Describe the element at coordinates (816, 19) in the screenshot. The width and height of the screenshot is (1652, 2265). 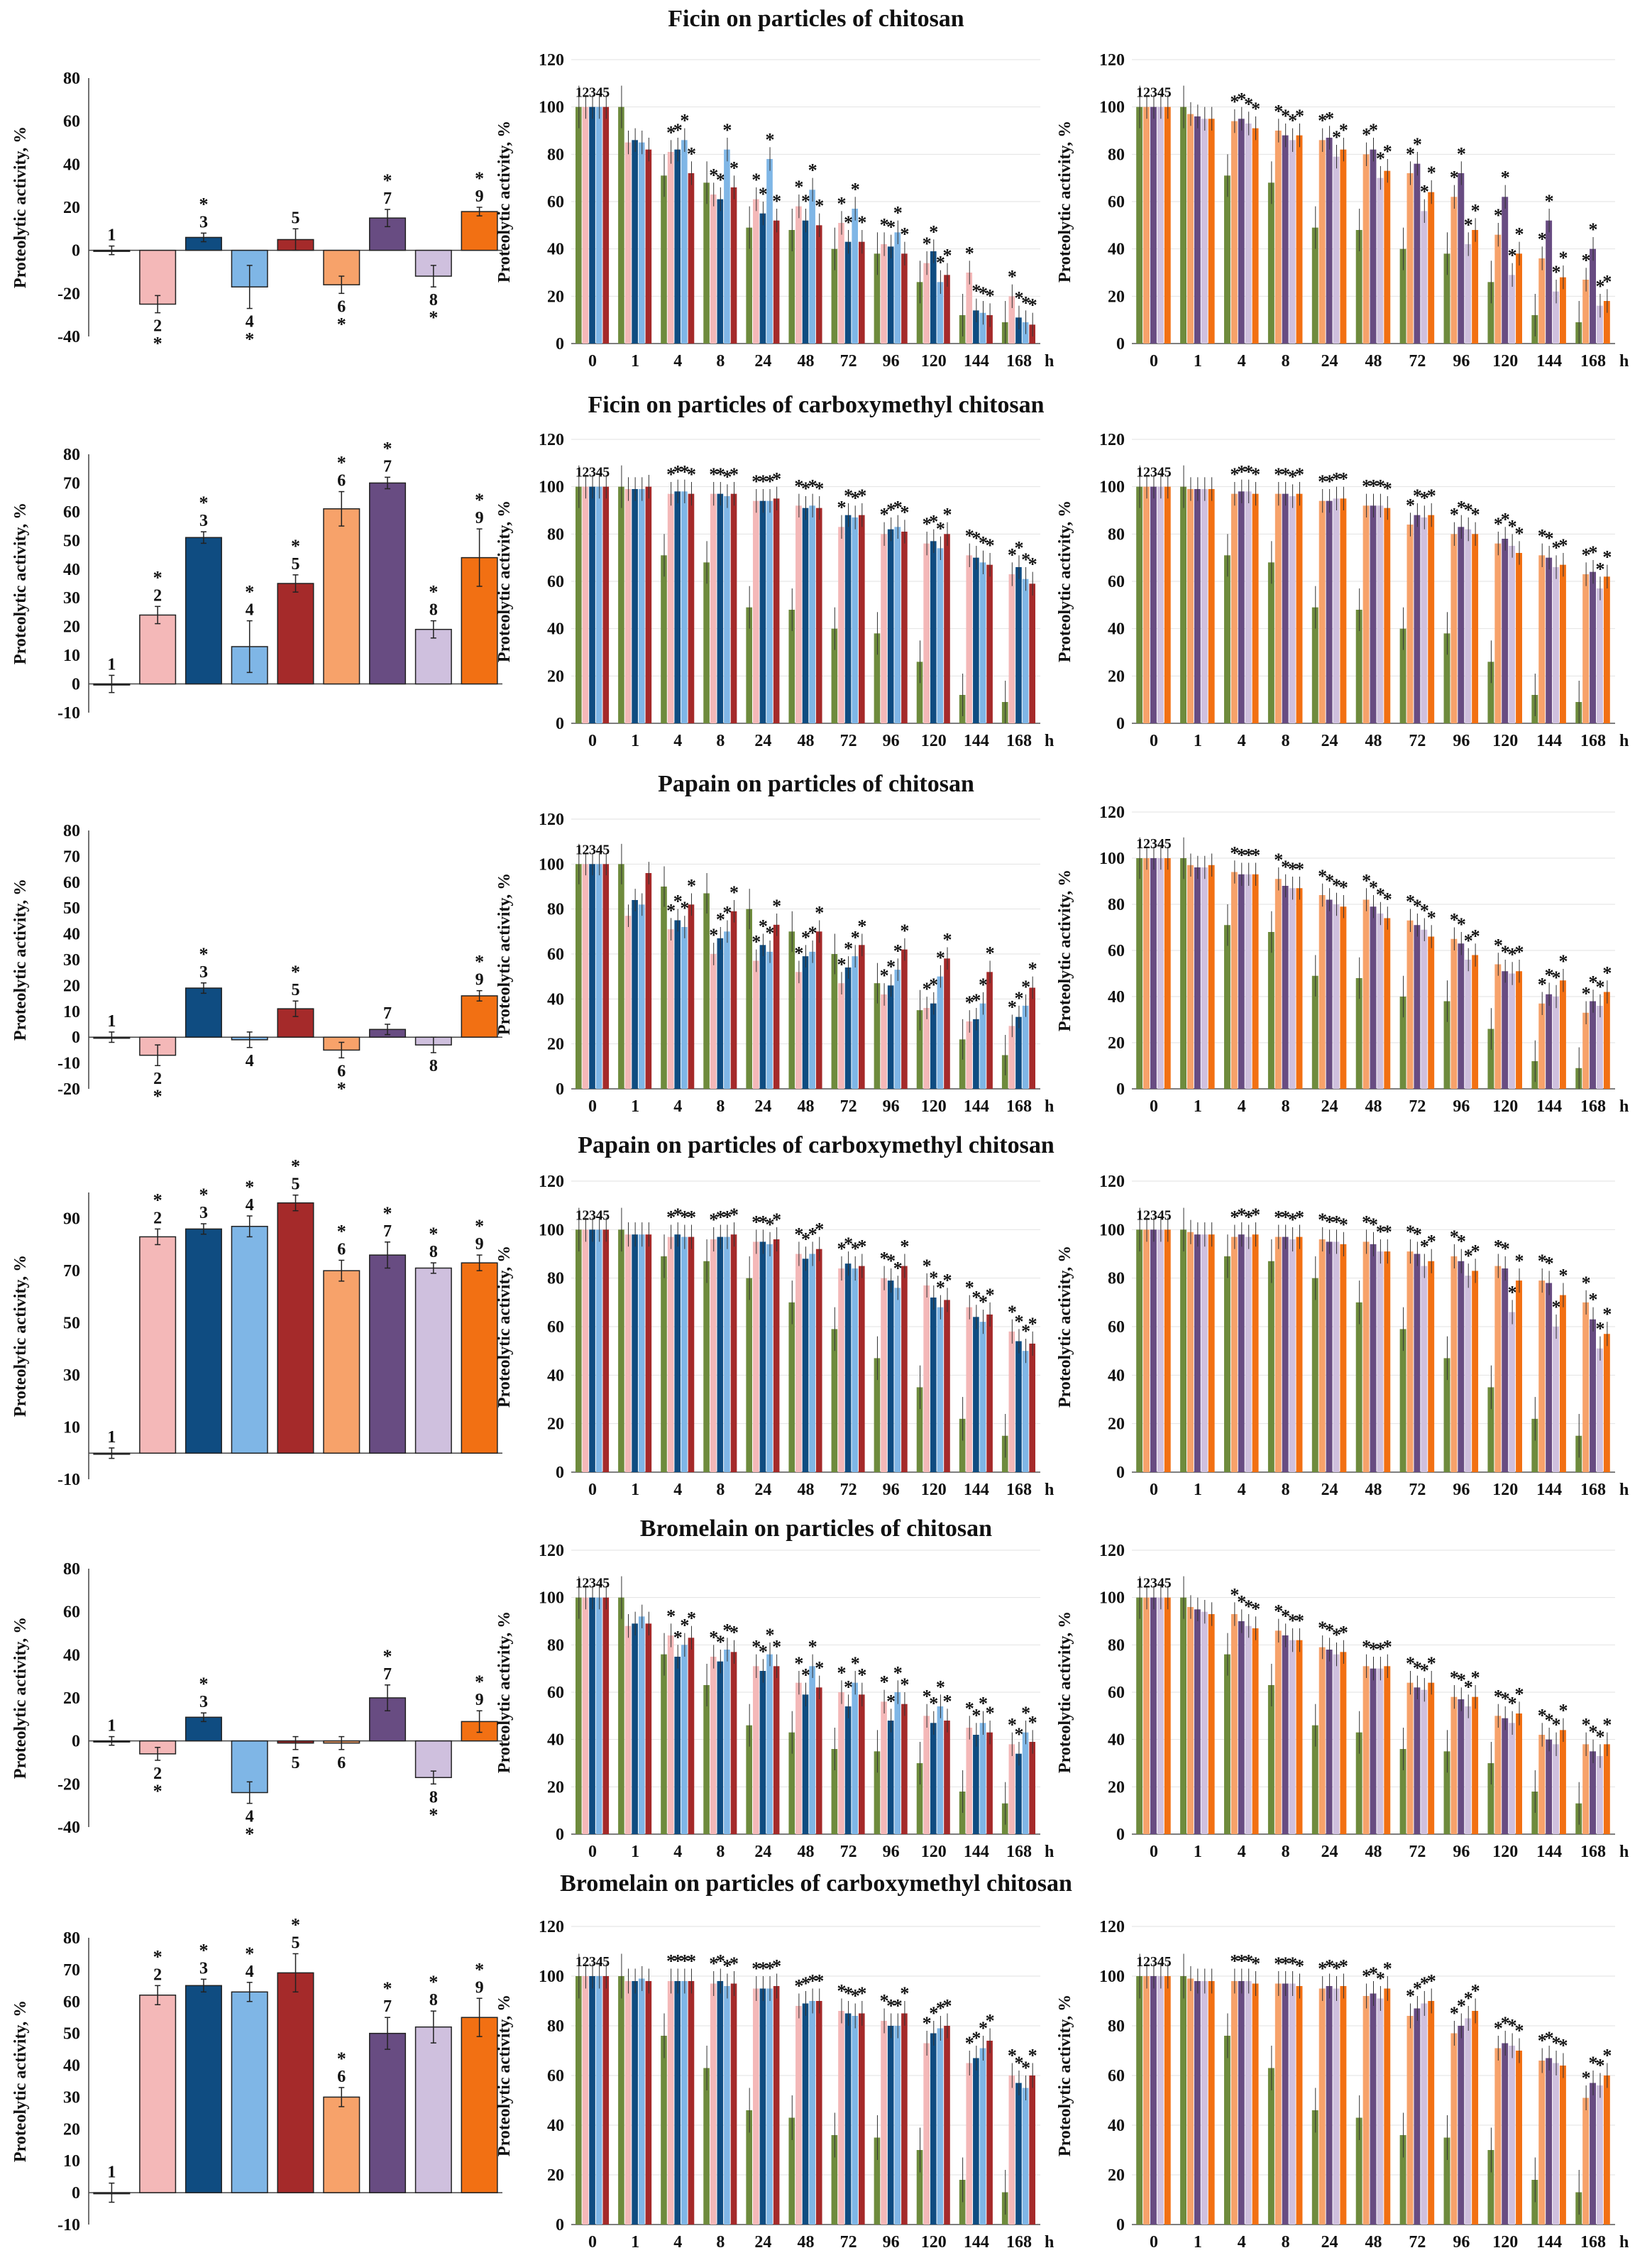
I see `panel-title-ficin-chitosan: Ficin on particles of chitosan` at that location.